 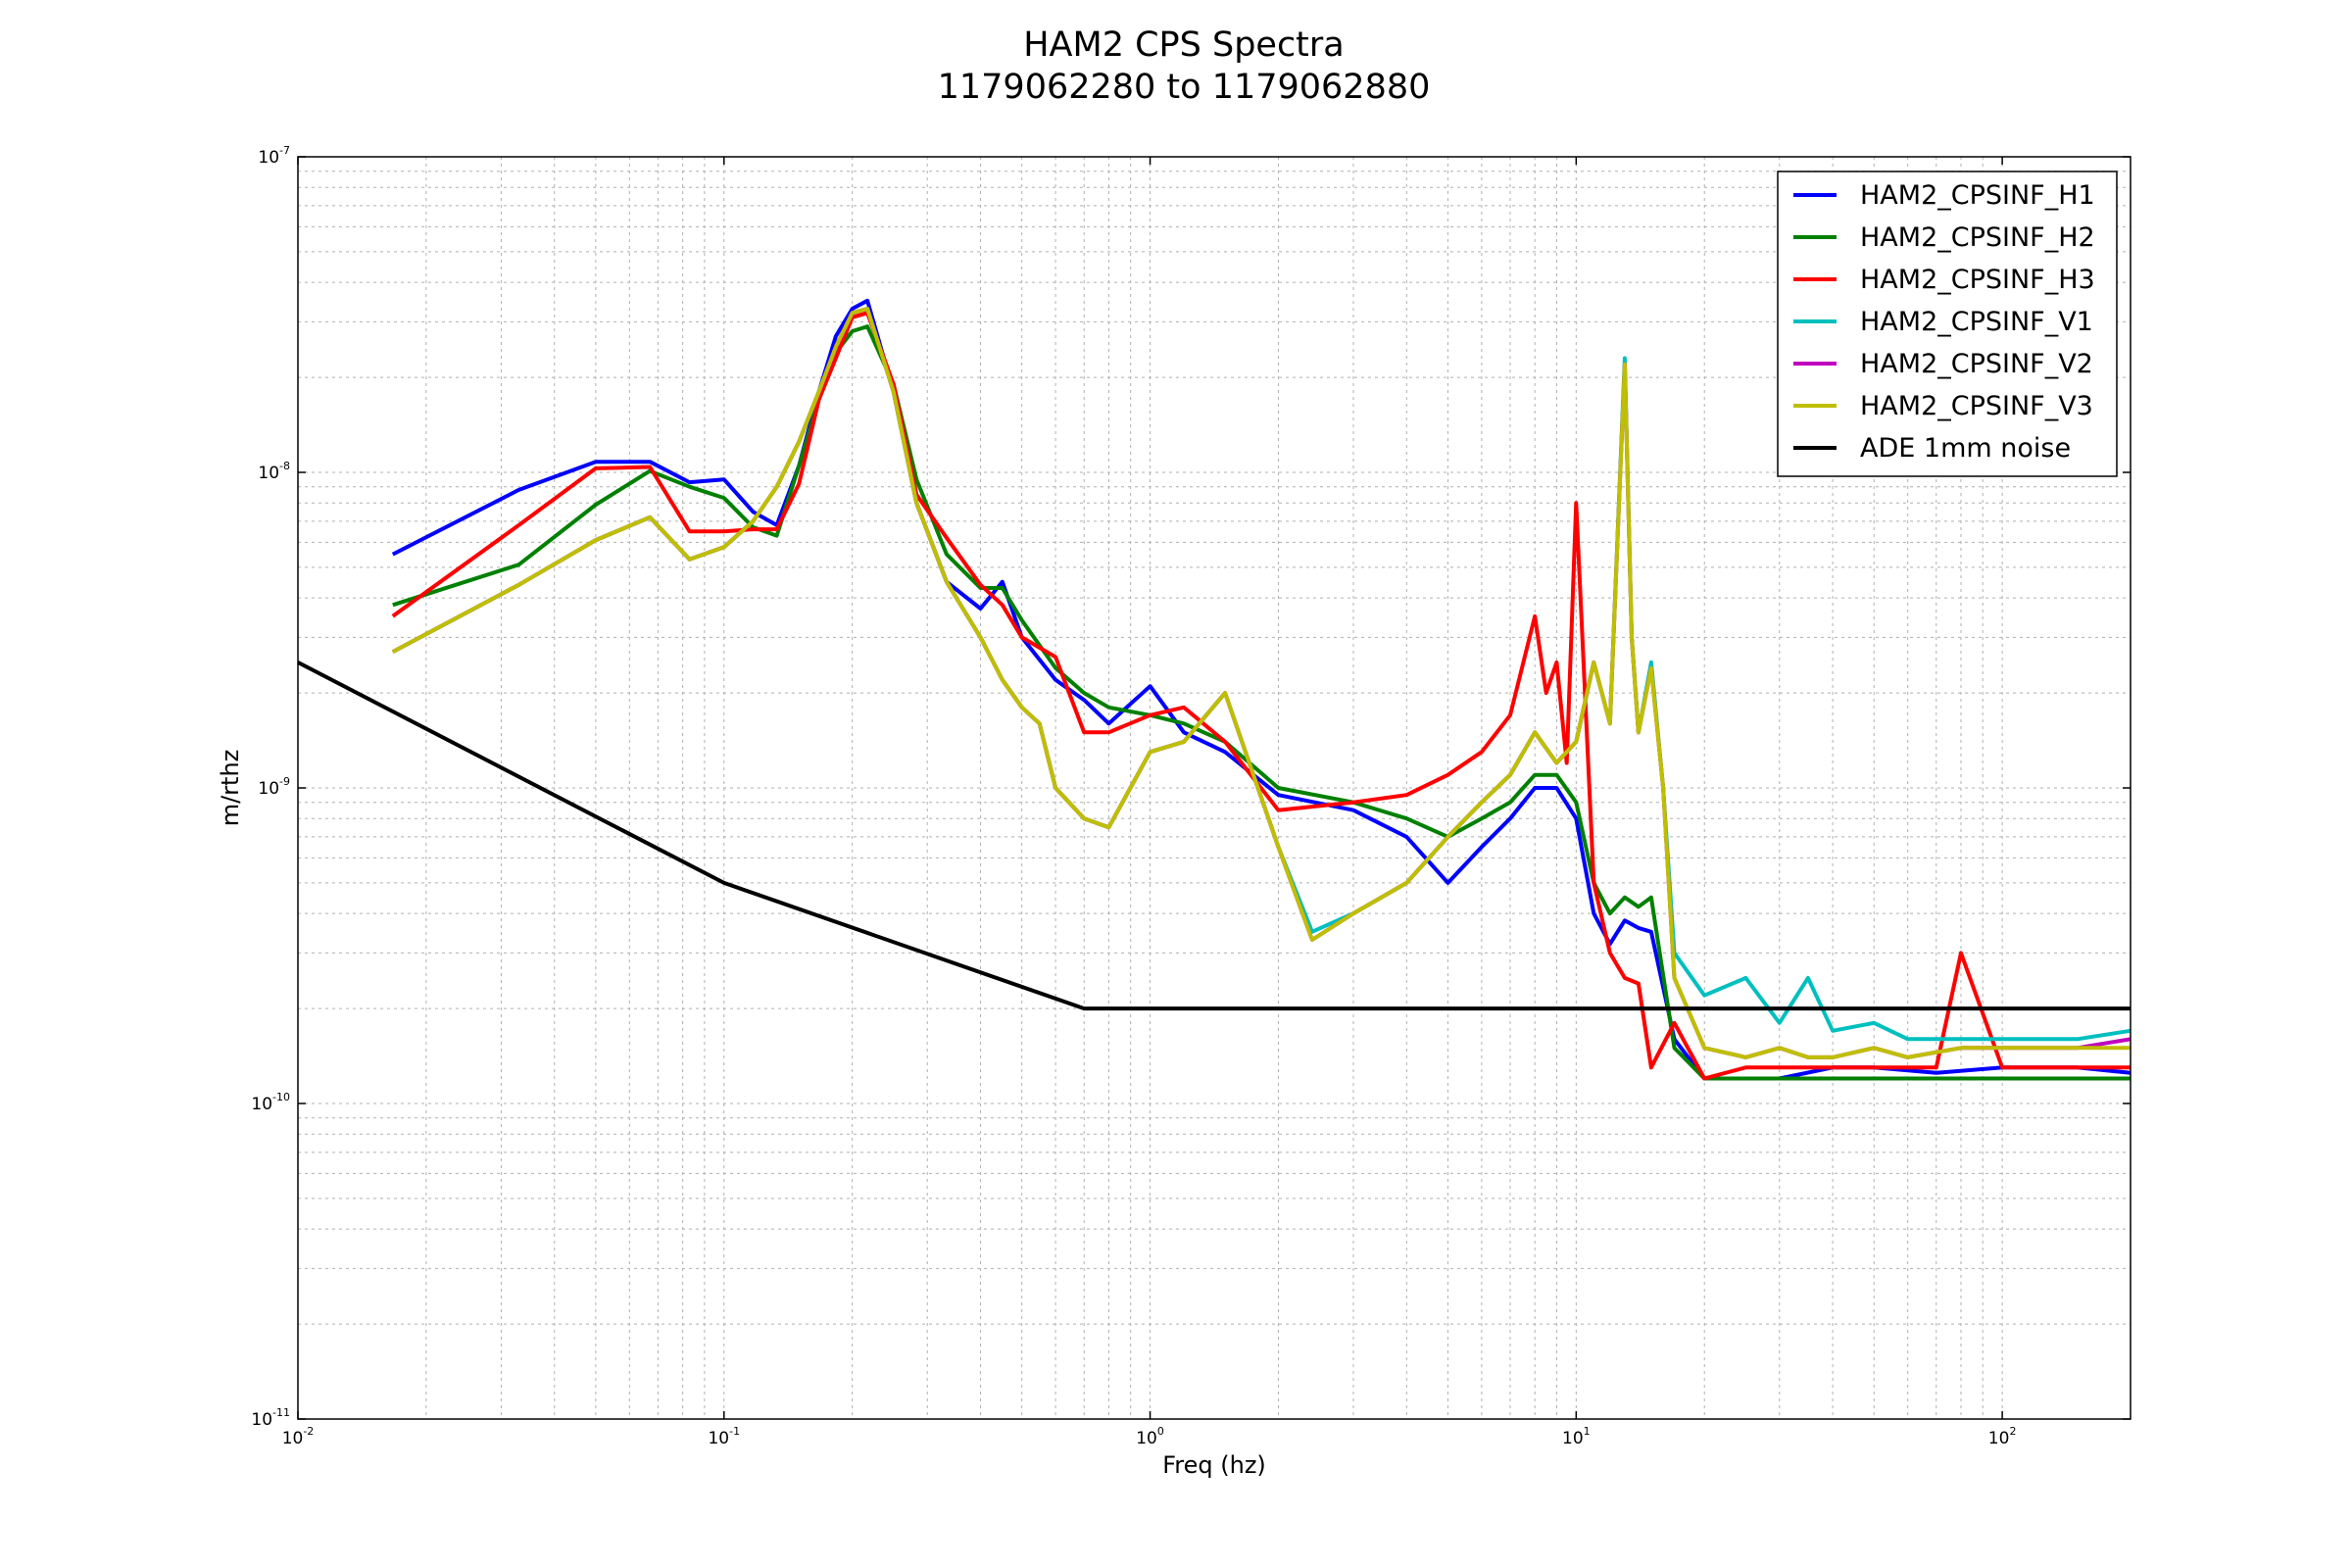 What do you see at coordinates (270, 1418) in the screenshot?
I see `y-tick-label: 10⁻¹¹` at bounding box center [270, 1418].